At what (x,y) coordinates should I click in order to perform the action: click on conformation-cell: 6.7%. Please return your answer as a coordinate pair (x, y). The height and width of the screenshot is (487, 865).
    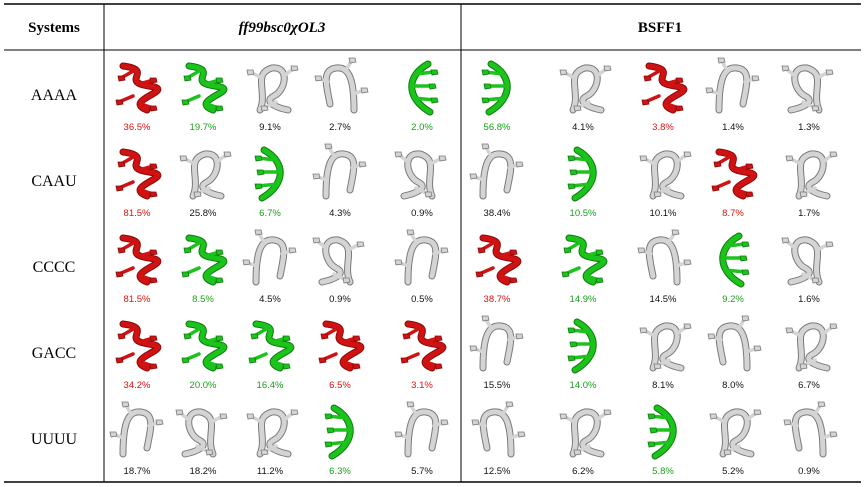
    Looking at the image, I should click on (269, 182).